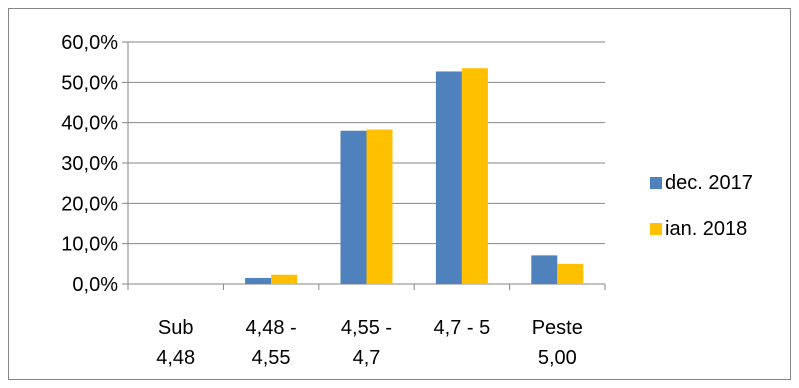 Image resolution: width=799 pixels, height=388 pixels. I want to click on y-tick-label: 50,0%, so click(89, 83).